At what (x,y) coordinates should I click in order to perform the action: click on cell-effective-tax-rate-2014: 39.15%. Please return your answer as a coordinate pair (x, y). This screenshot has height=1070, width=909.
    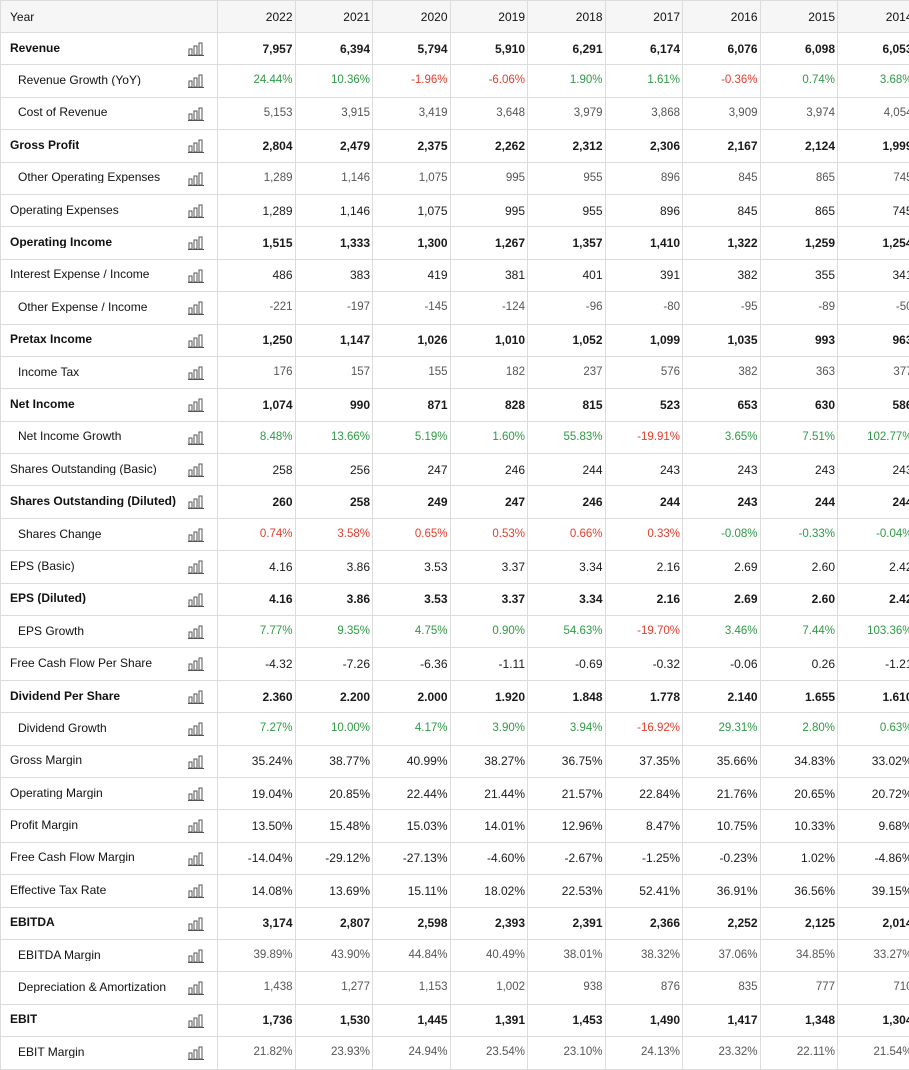
    Looking at the image, I should click on (873, 891).